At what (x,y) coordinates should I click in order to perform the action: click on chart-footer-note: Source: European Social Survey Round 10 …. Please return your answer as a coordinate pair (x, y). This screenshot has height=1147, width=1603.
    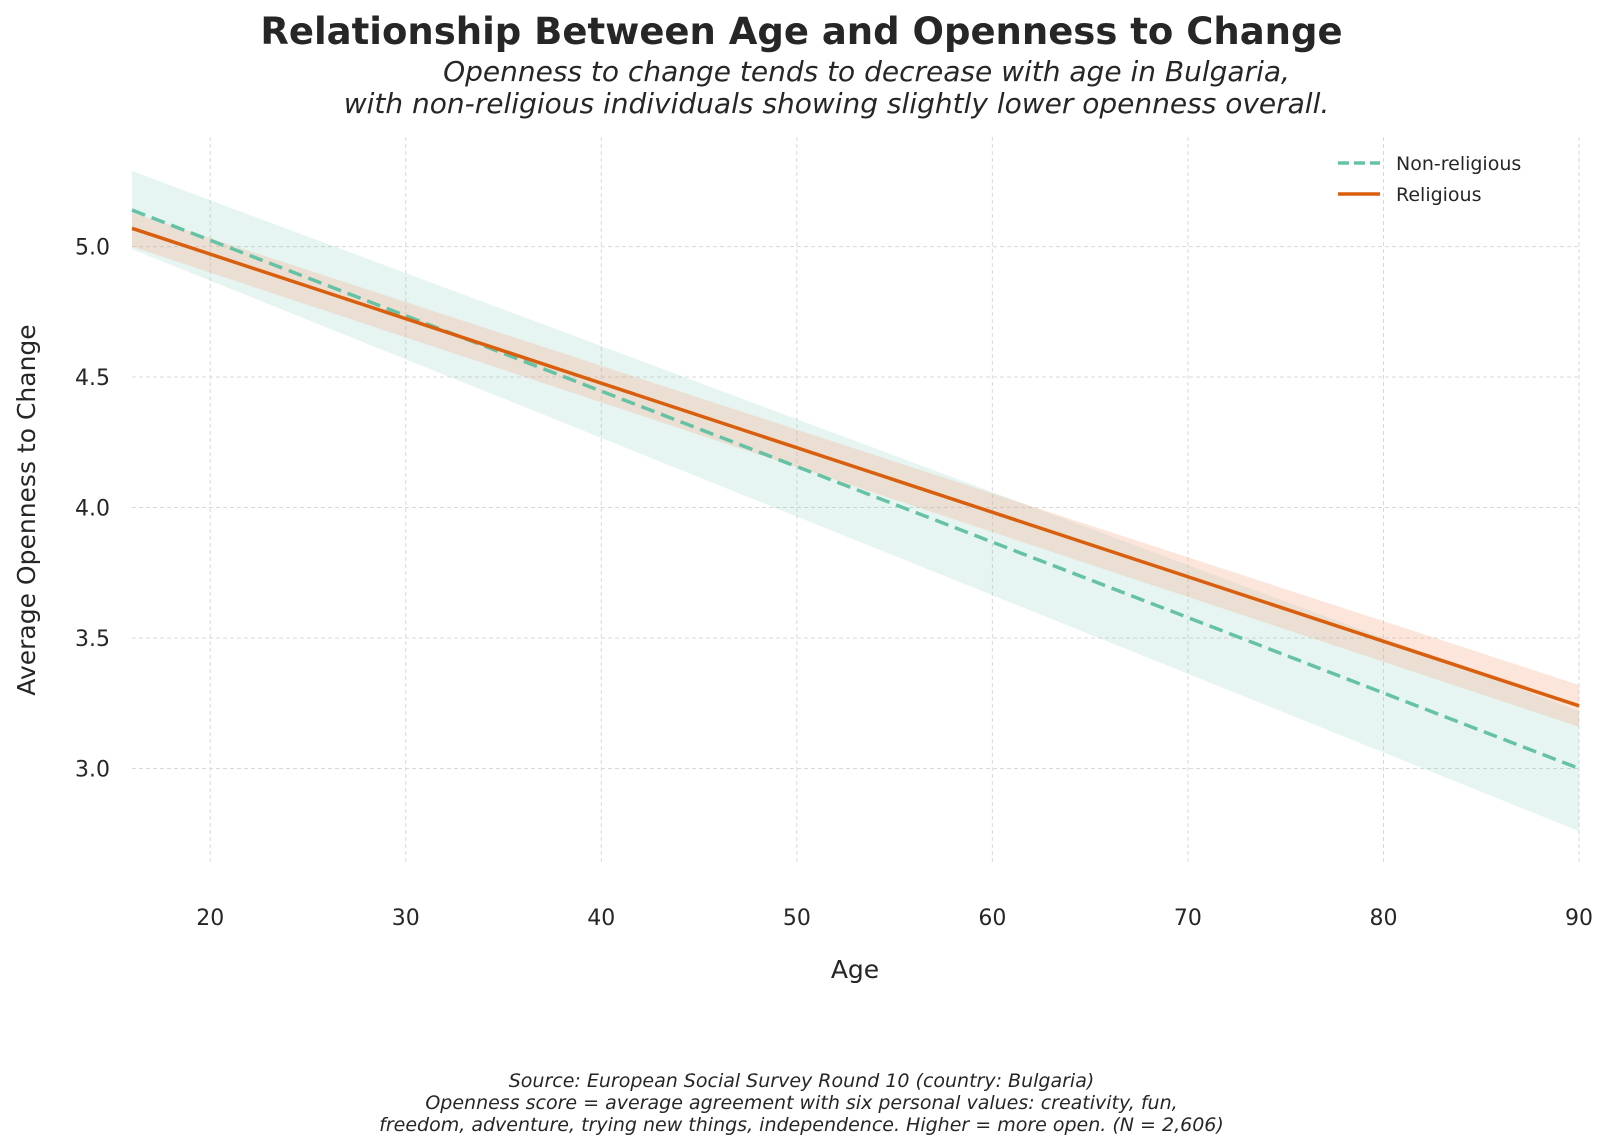
    Looking at the image, I should click on (801, 1103).